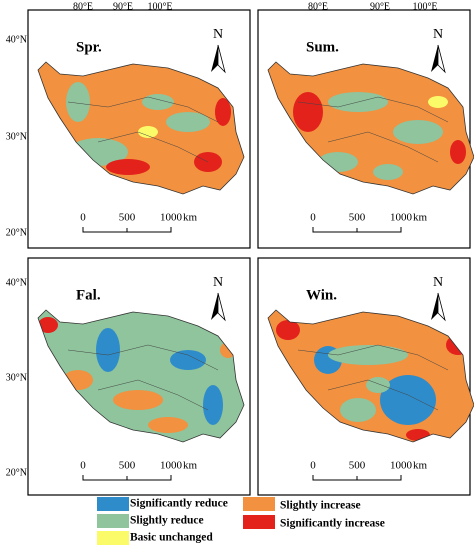  Describe the element at coordinates (171, 538) in the screenshot. I see `legend-label: Basic unchanged` at that location.